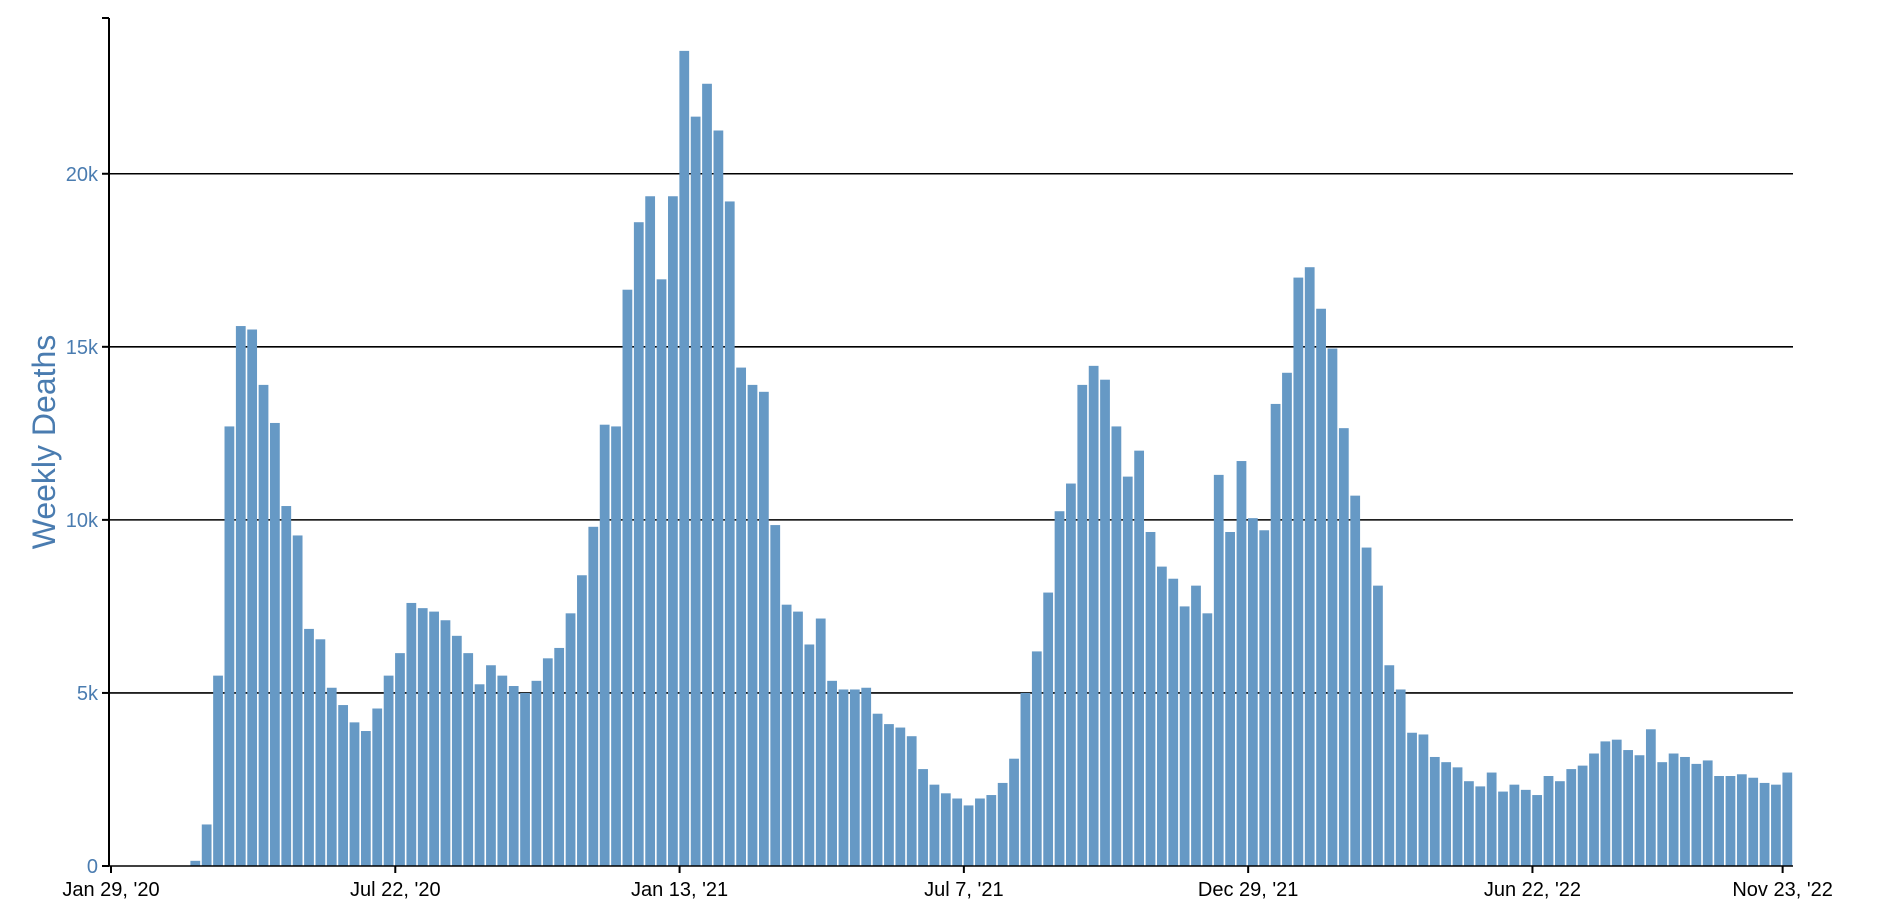  I want to click on y-axis-ticks: 0 5k 10k 15k 20k, so click(87, 521).